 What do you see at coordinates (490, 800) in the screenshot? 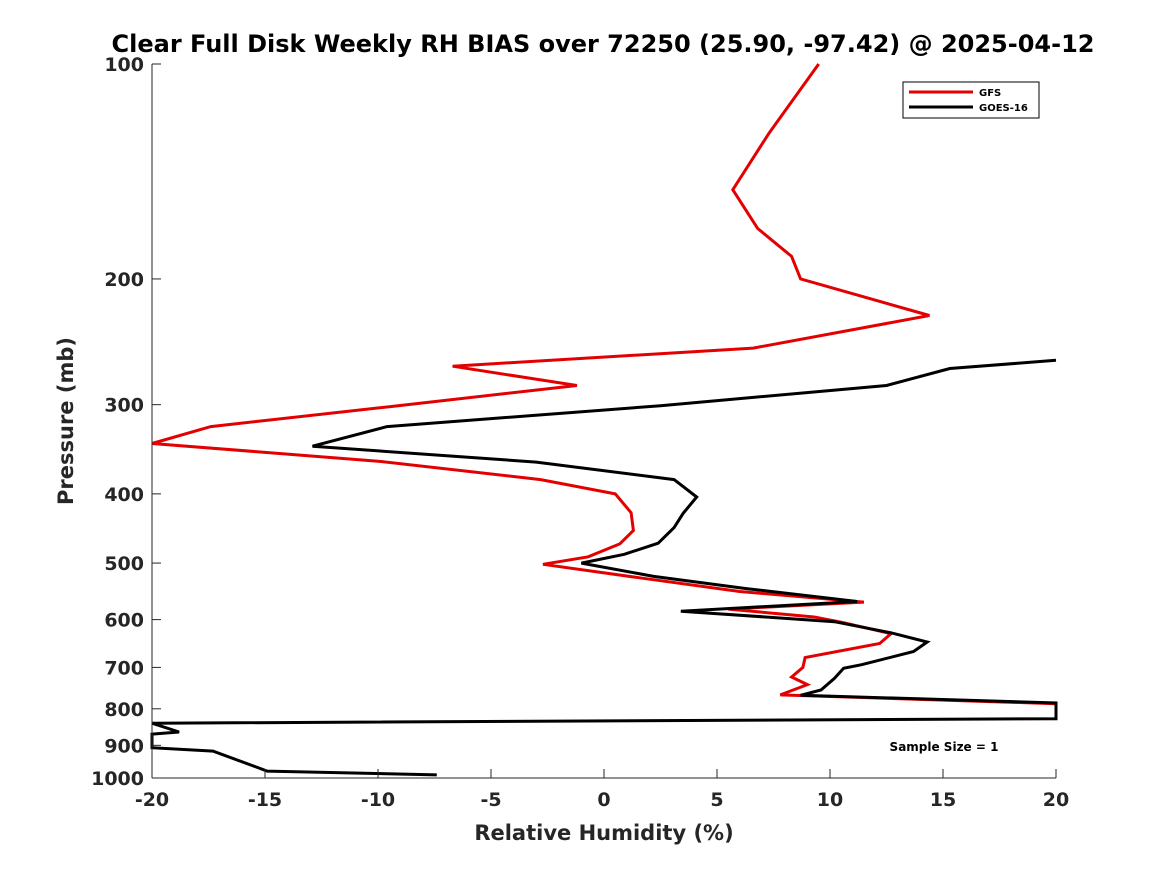
I see `x-tick-label: -5` at bounding box center [490, 800].